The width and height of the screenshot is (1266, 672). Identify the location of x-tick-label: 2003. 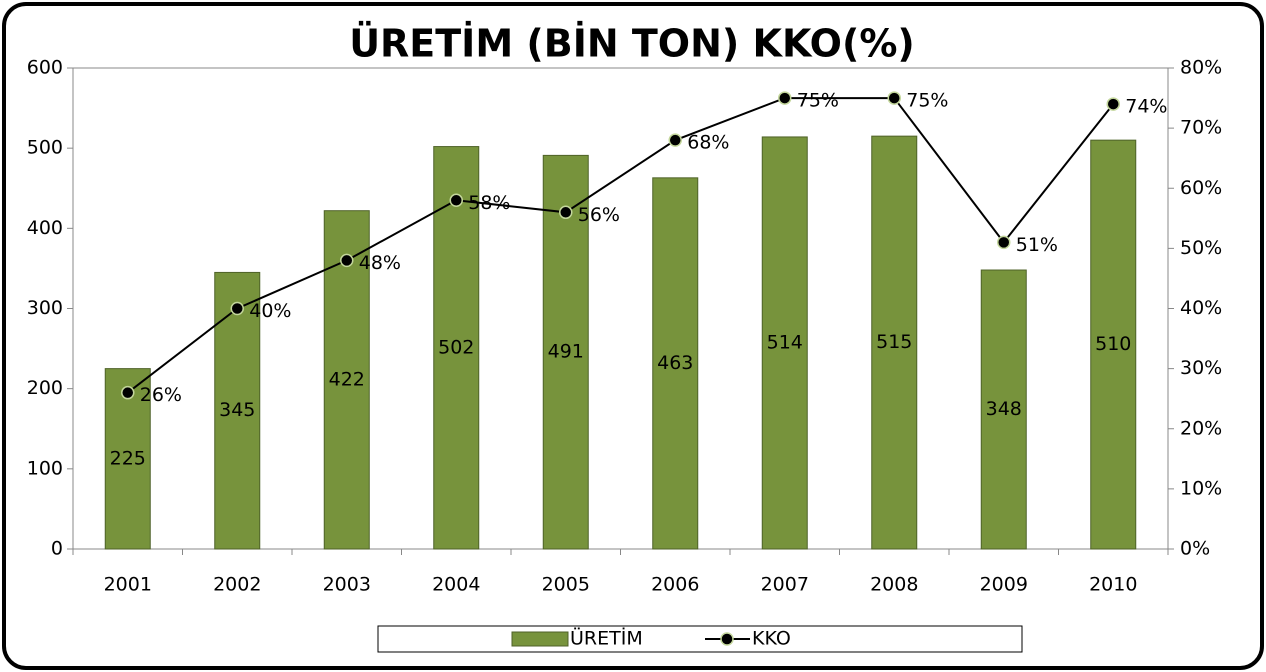
(347, 585).